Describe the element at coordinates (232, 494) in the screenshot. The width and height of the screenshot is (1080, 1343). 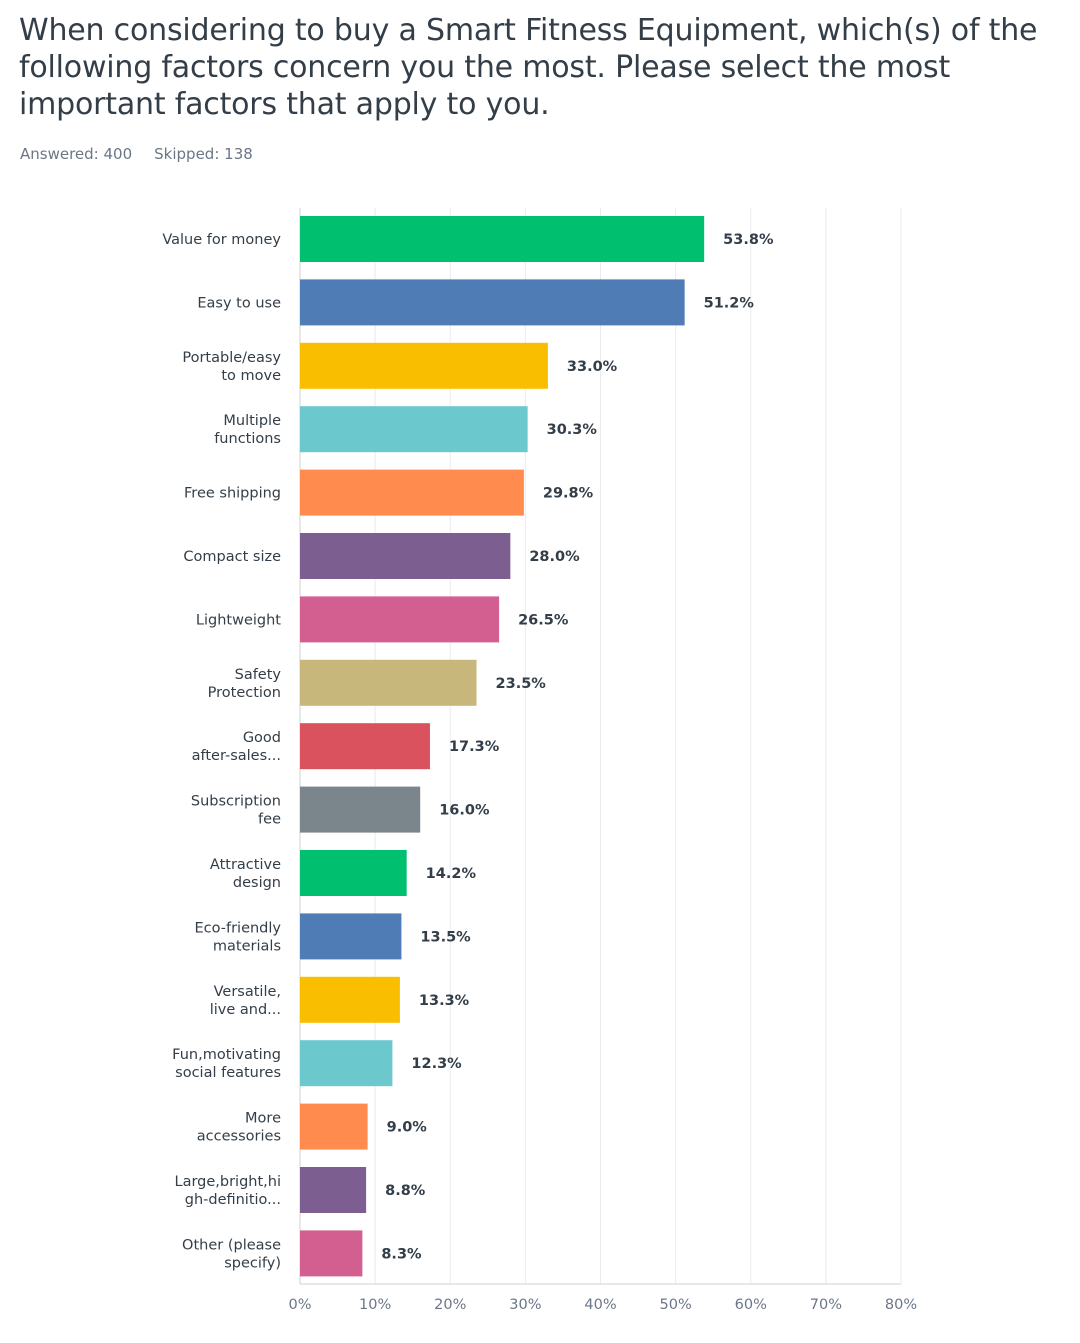
I see `category-label: Free shipping` at that location.